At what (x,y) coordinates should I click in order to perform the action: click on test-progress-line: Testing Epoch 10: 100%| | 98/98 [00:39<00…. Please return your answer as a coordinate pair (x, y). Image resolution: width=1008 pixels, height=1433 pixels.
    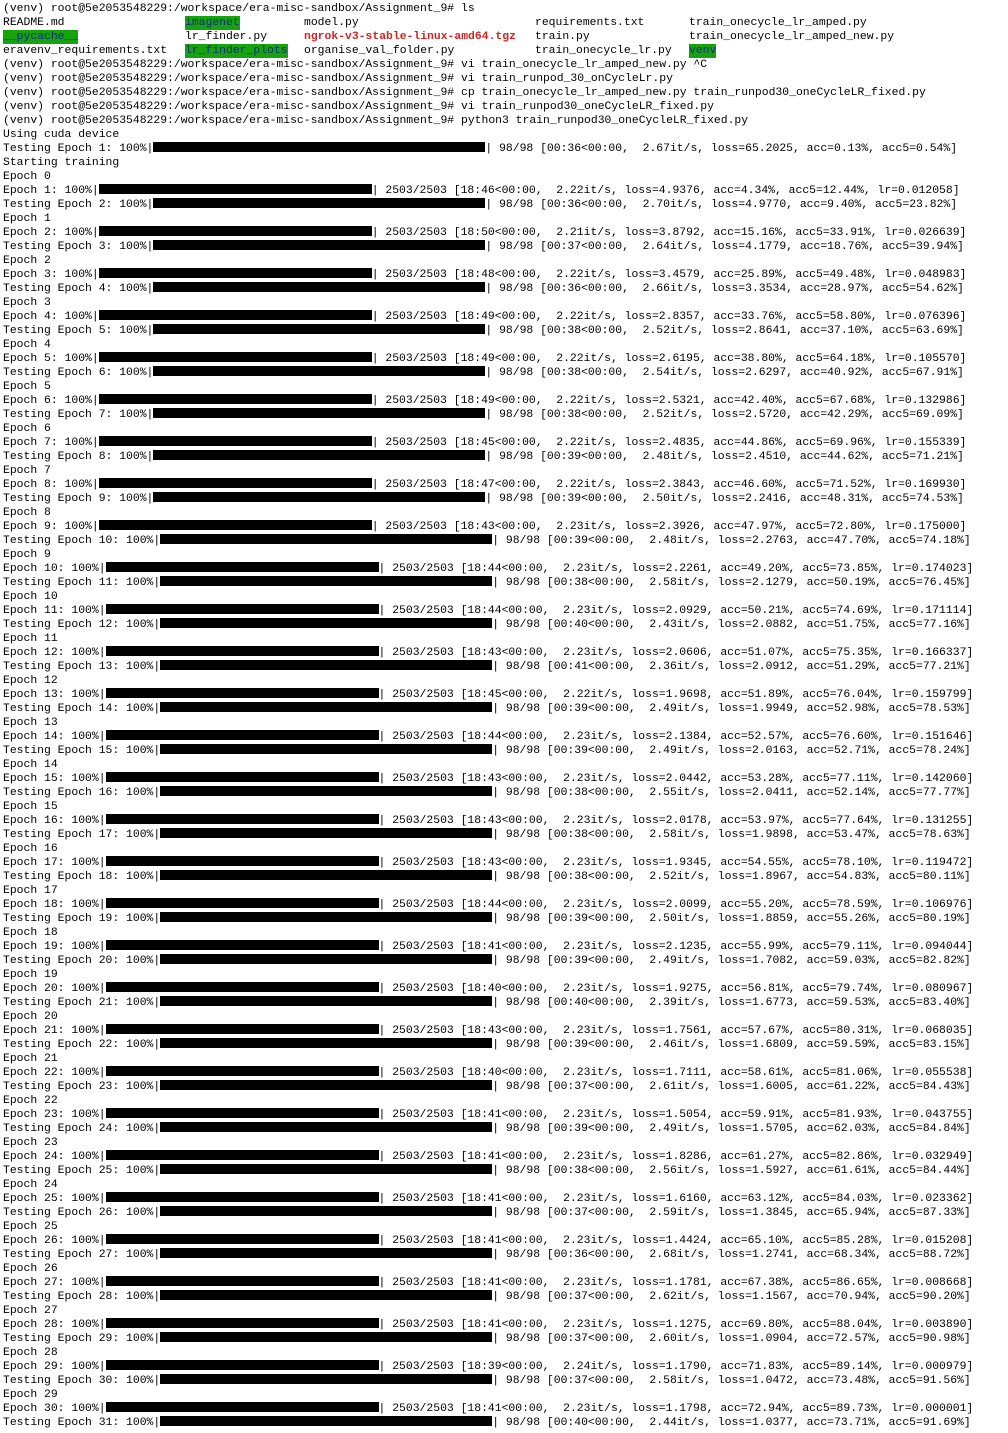
    Looking at the image, I should click on (488, 541).